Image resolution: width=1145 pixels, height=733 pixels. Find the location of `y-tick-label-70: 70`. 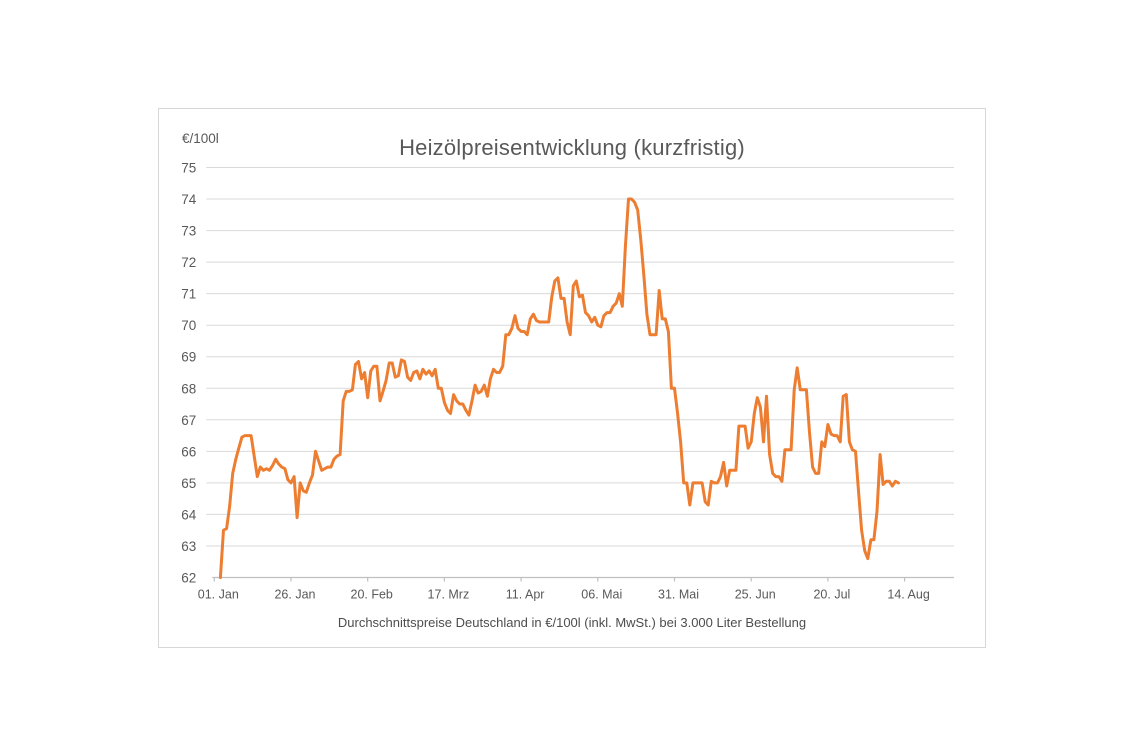

y-tick-label-70: 70 is located at coordinates (188, 325).